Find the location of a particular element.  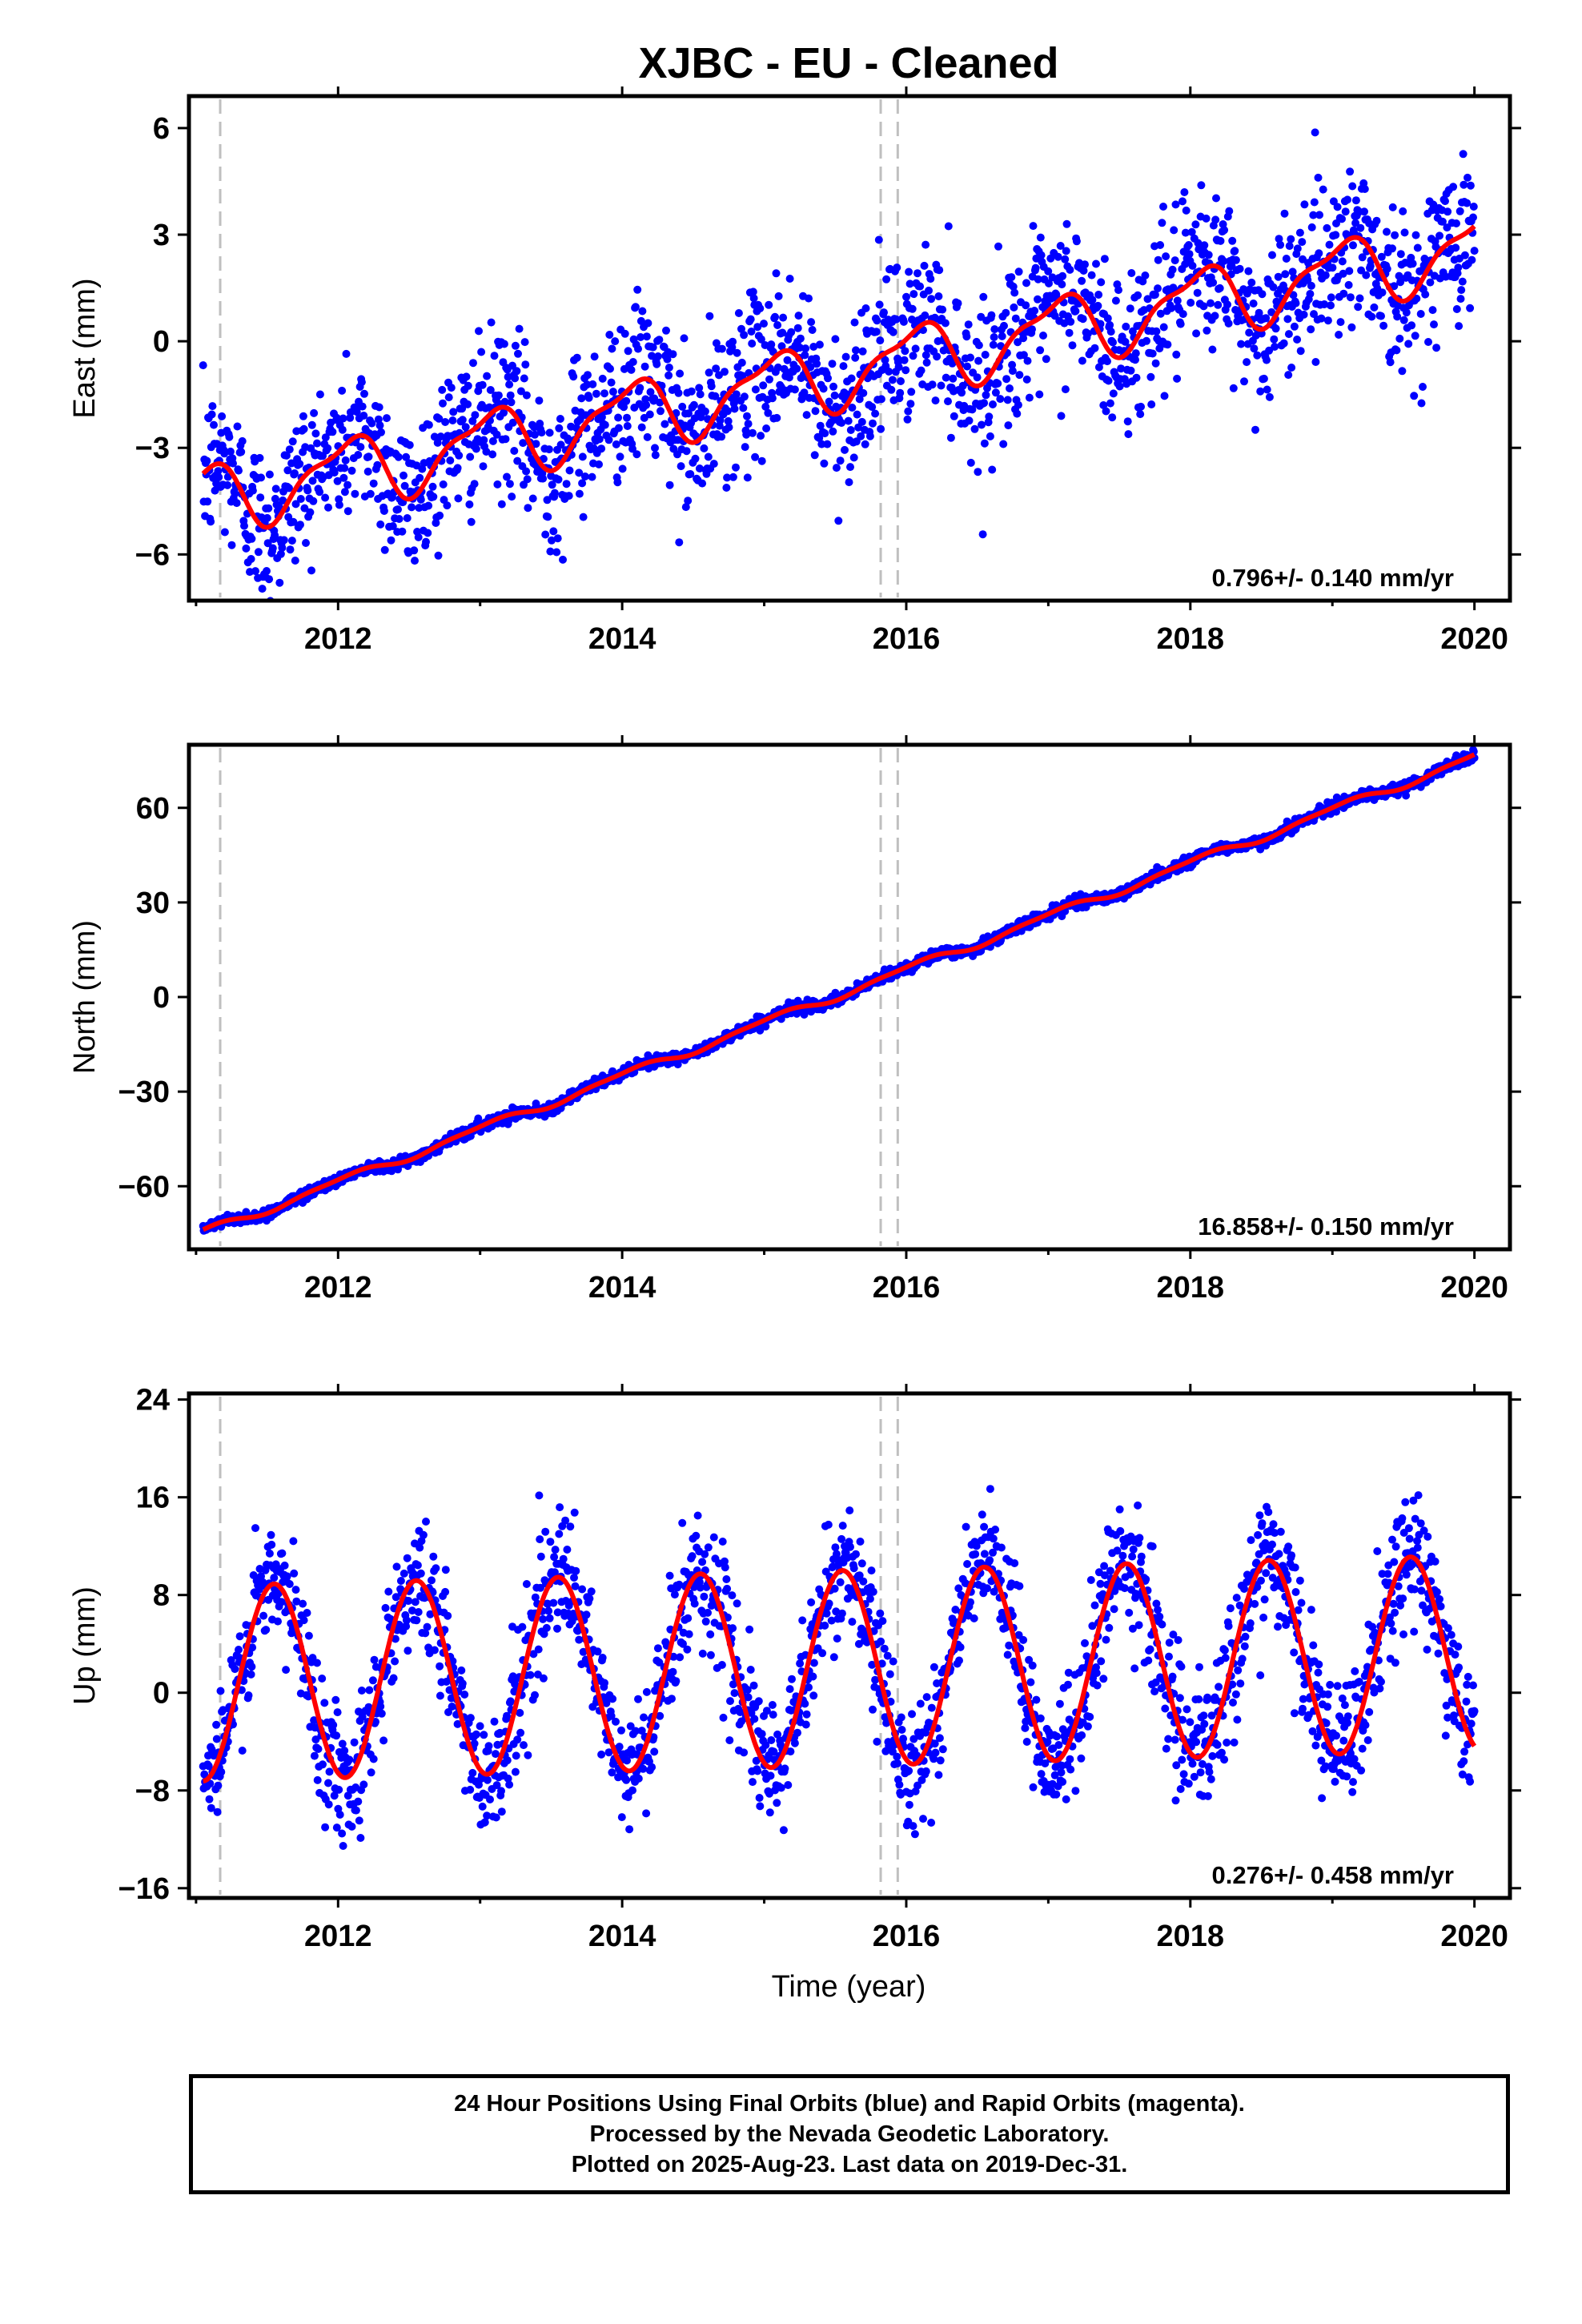

x-tick-label: 2020 is located at coordinates (1474, 1288).